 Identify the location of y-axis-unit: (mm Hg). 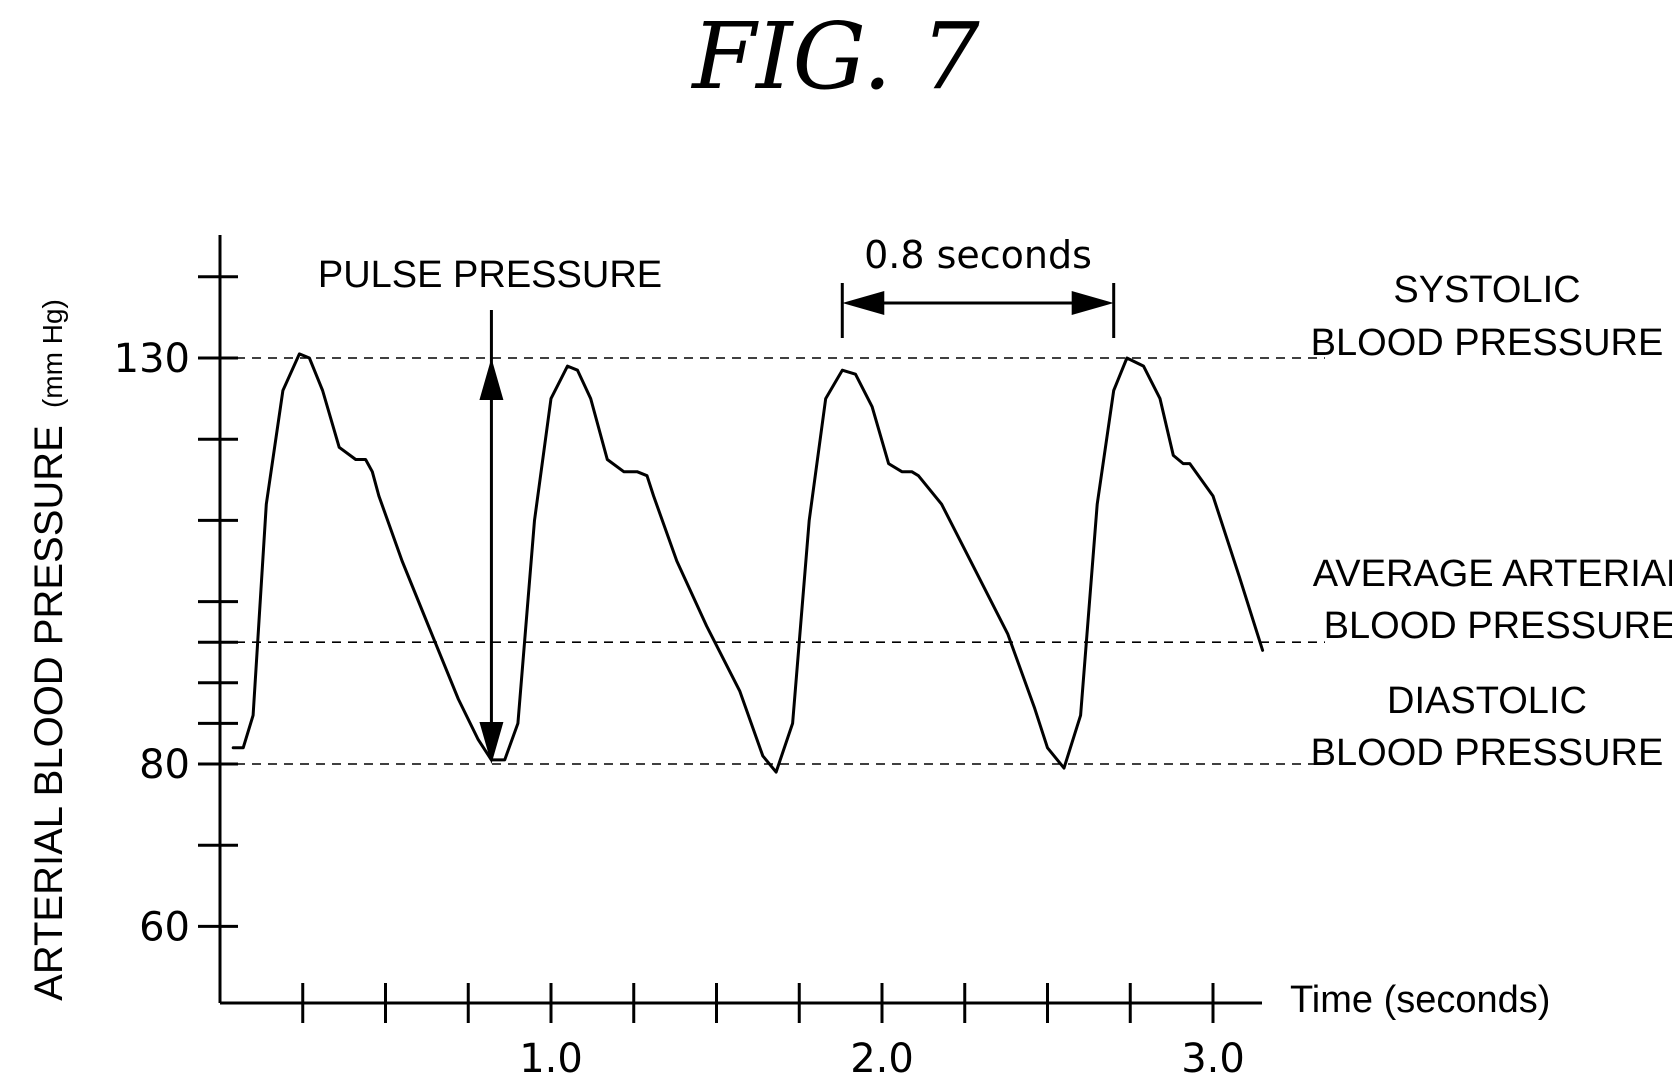
(52, 353).